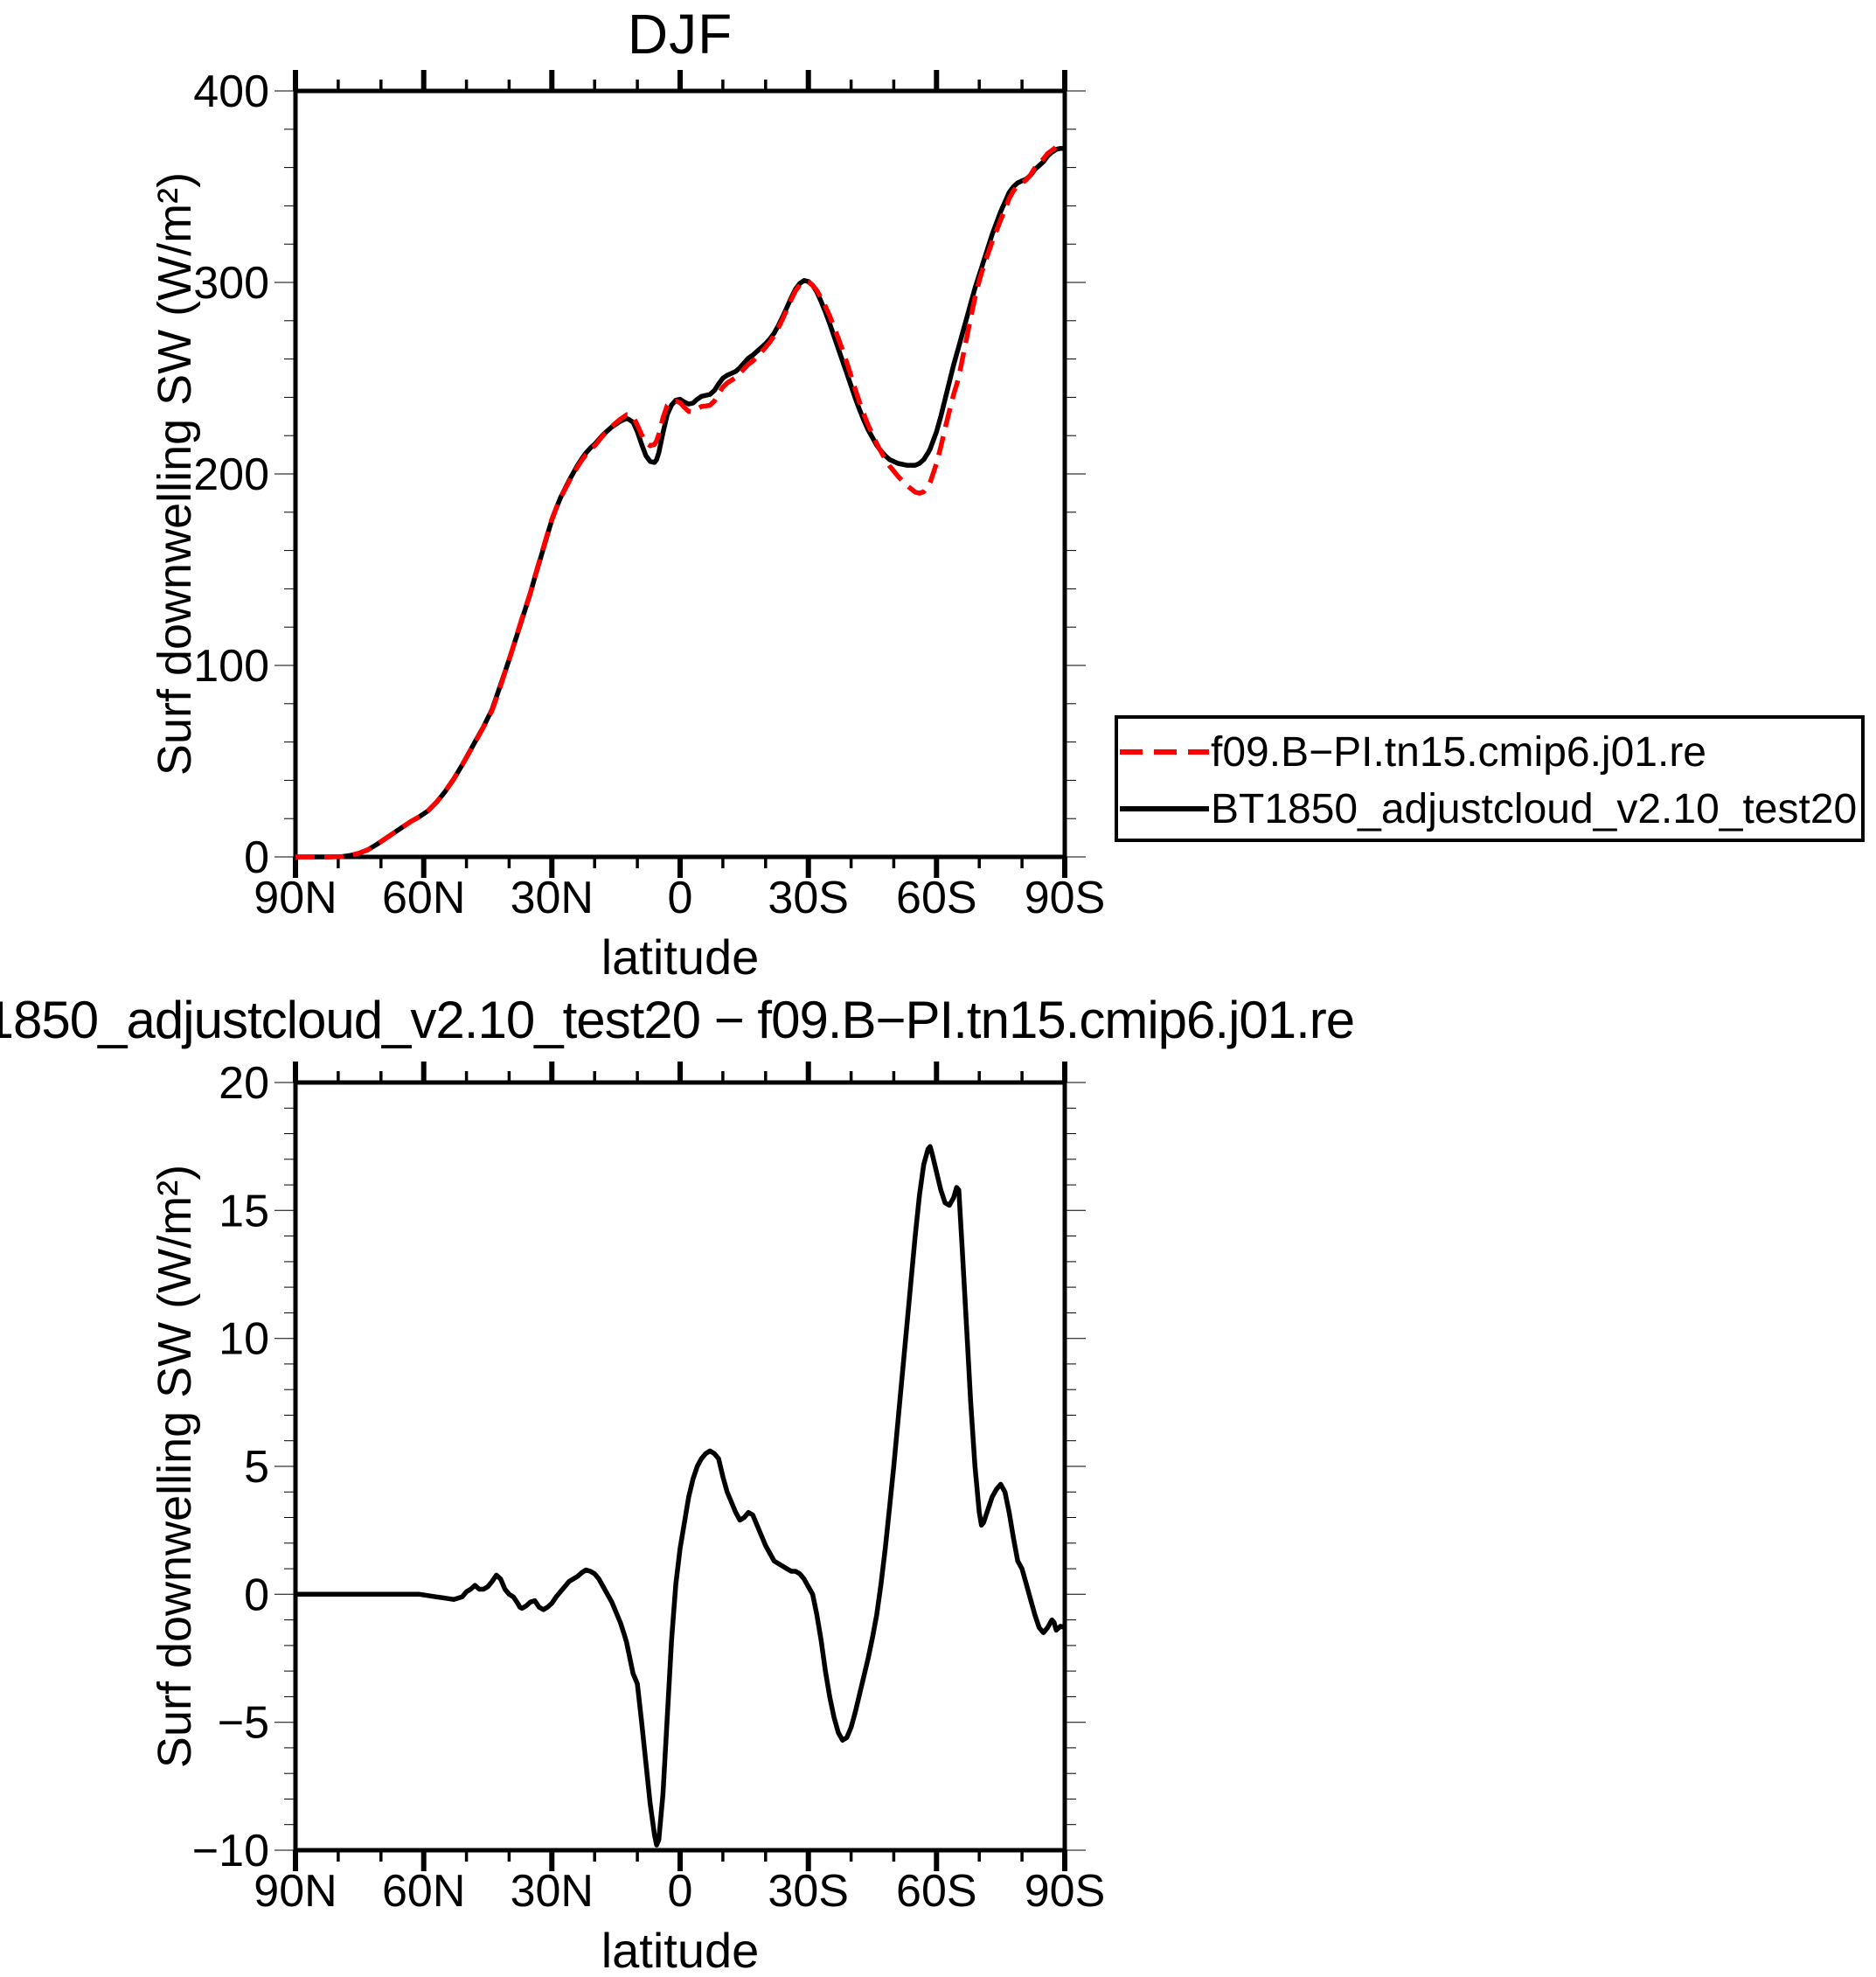  I want to click on difference-chart-x-tick-label: 90S, so click(1065, 1891).